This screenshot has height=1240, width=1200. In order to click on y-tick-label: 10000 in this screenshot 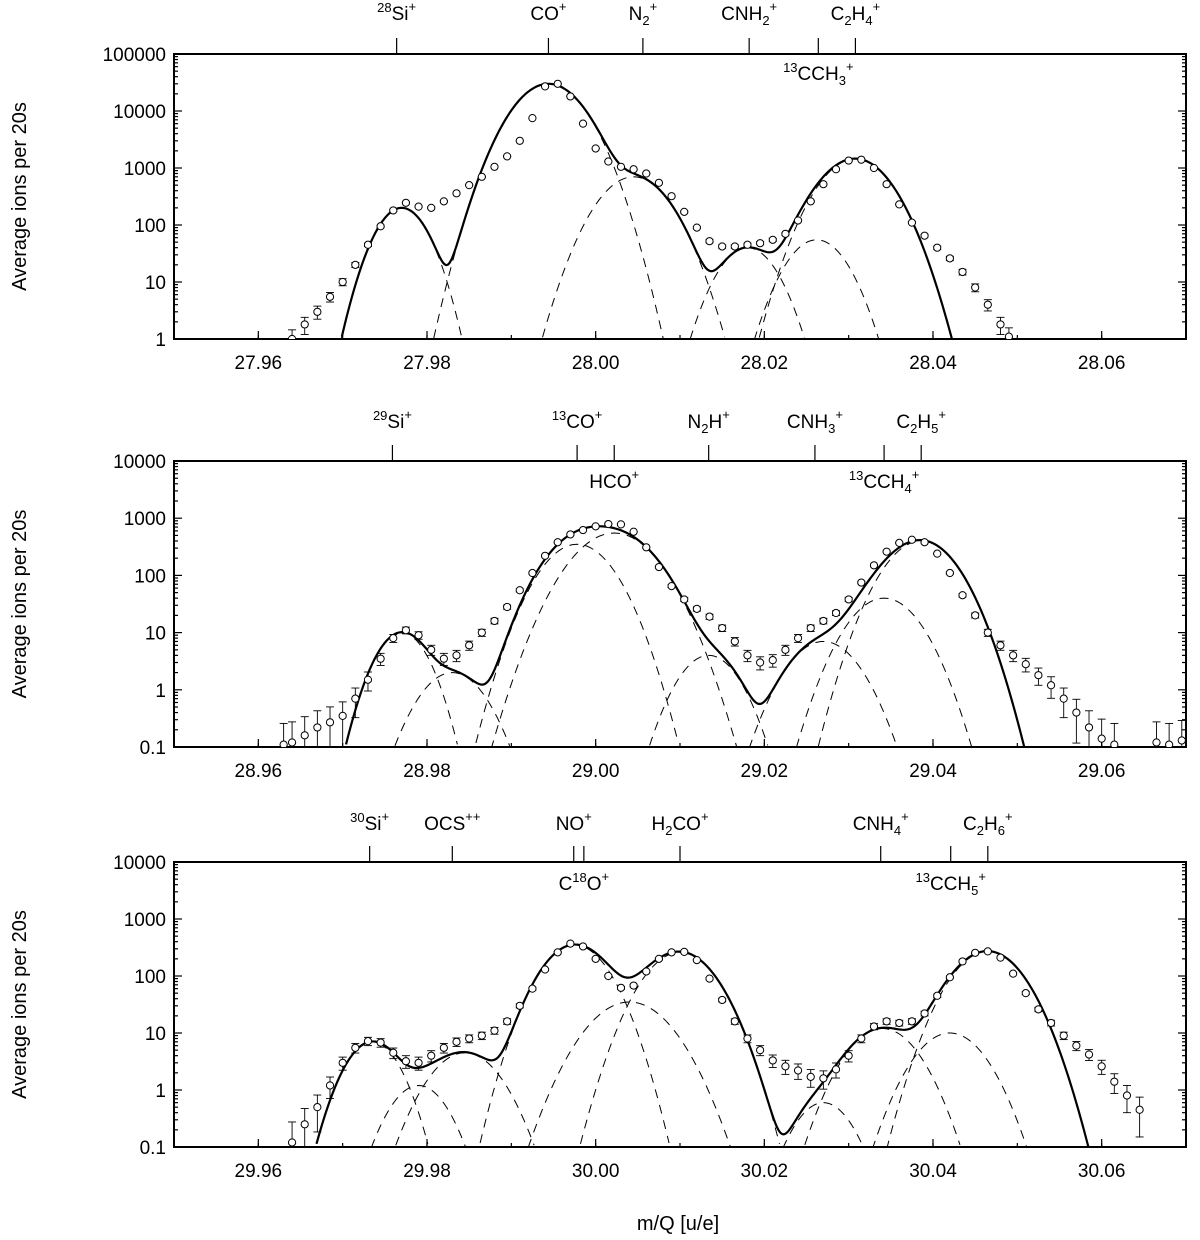, I will do `click(139, 112)`.